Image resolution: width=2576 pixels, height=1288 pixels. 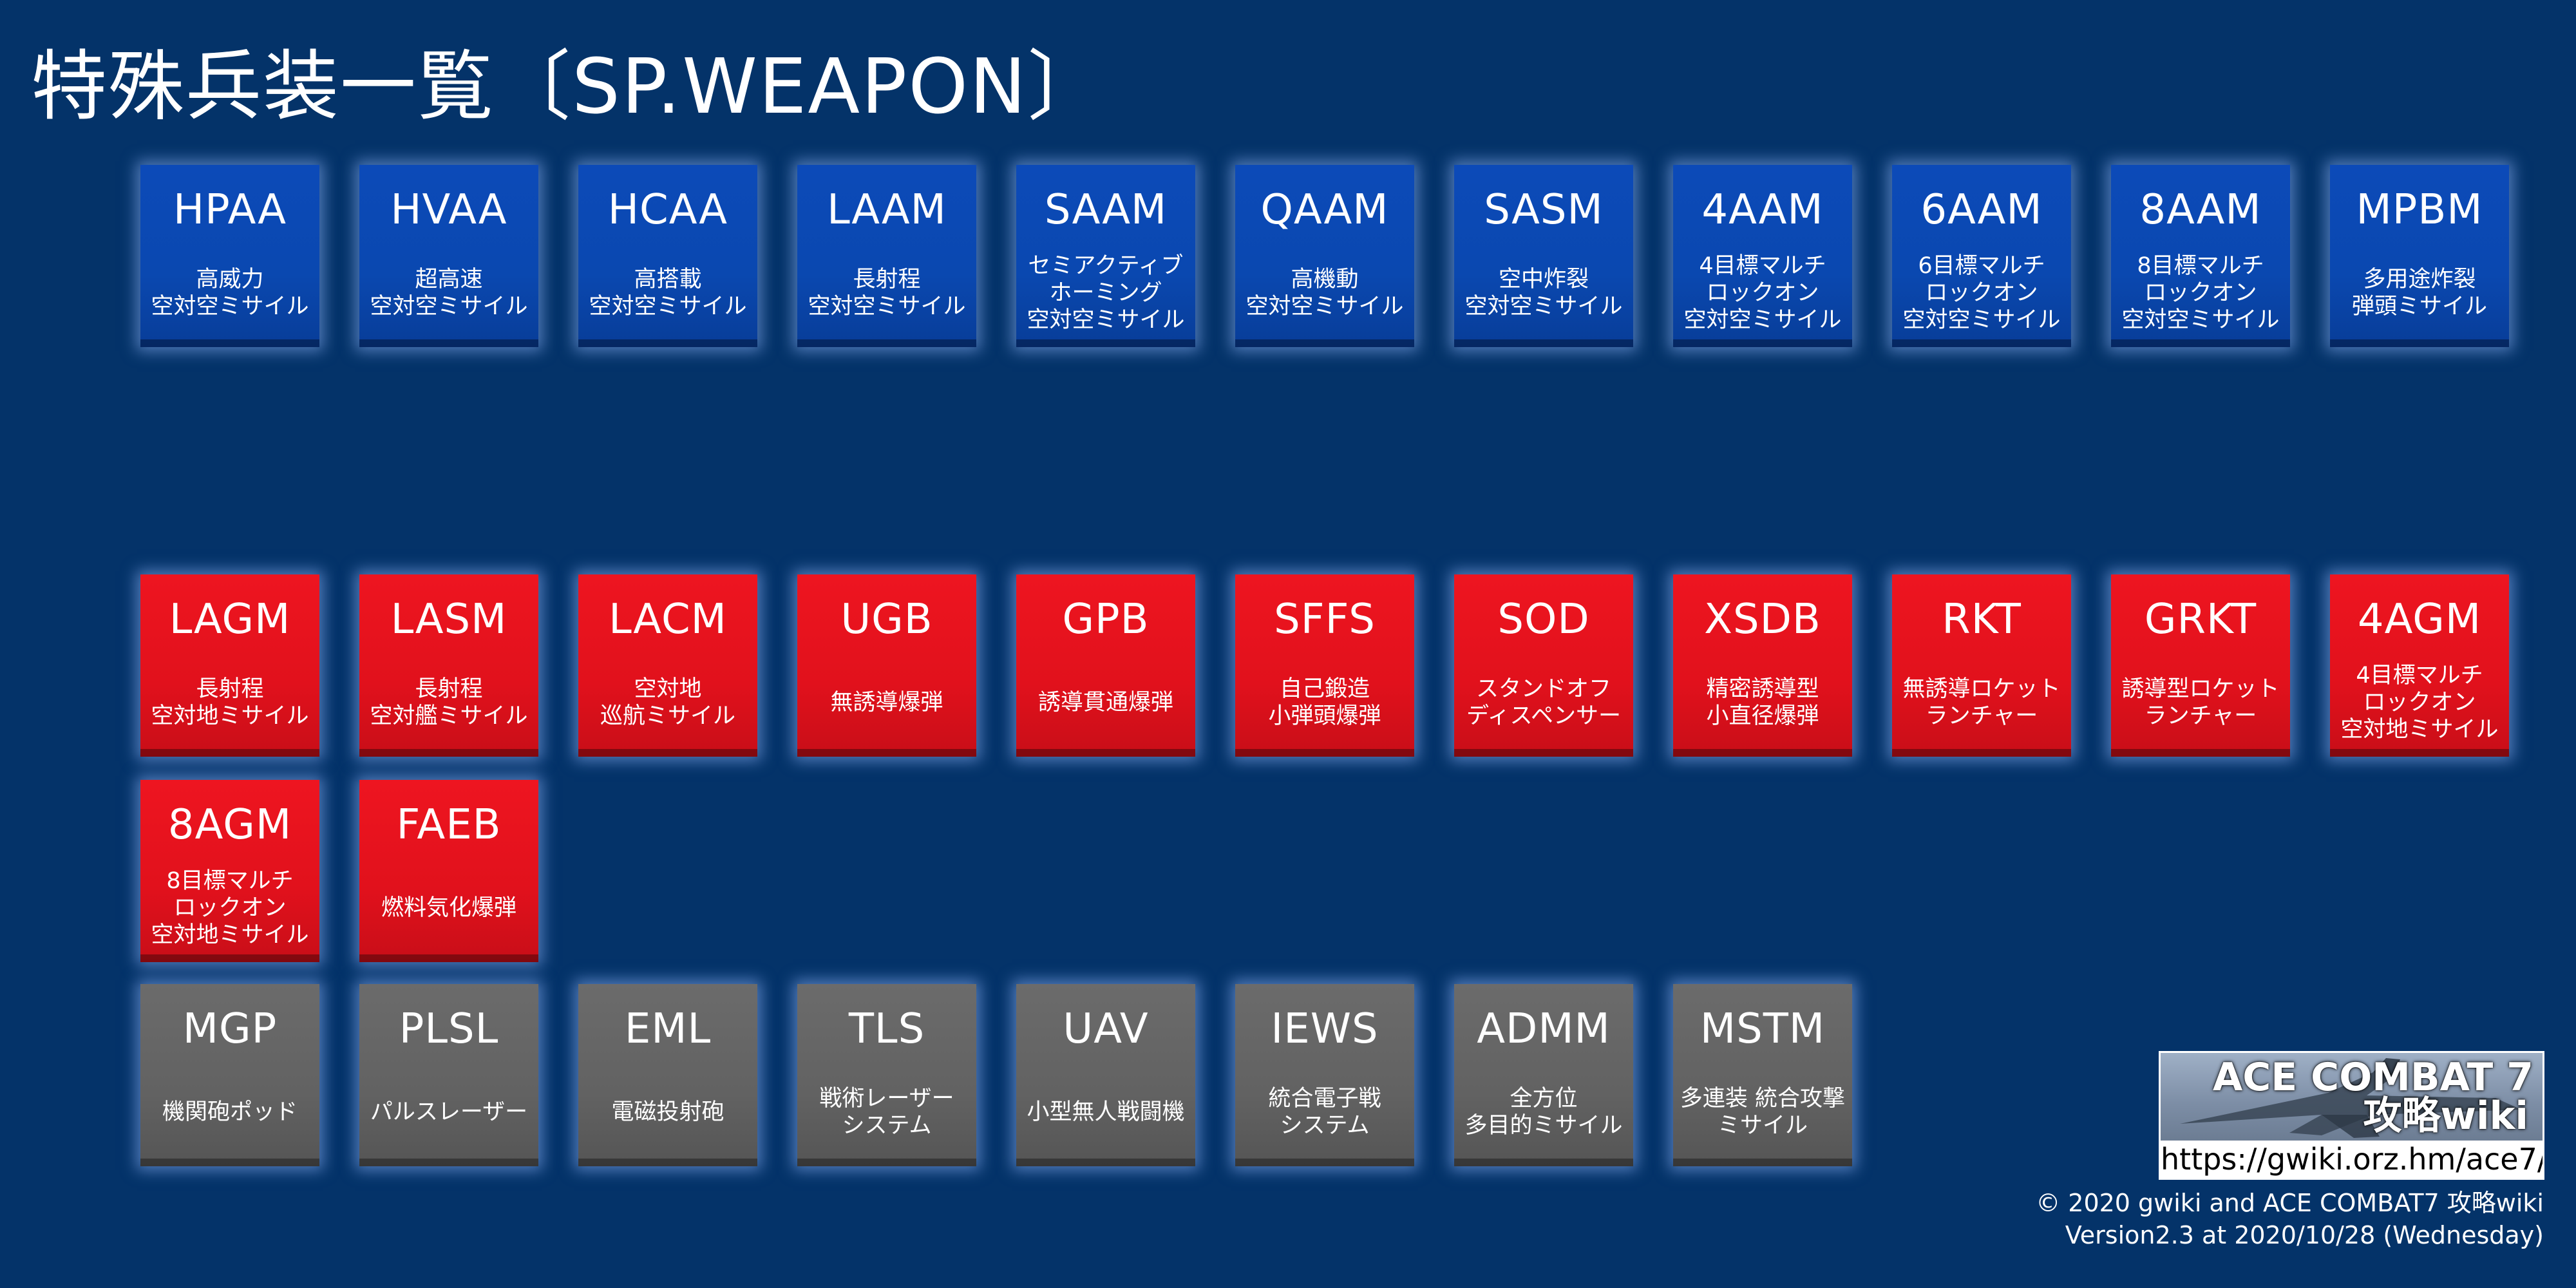 I want to click on weapon-description: 燃料気化爆弾, so click(x=448, y=908).